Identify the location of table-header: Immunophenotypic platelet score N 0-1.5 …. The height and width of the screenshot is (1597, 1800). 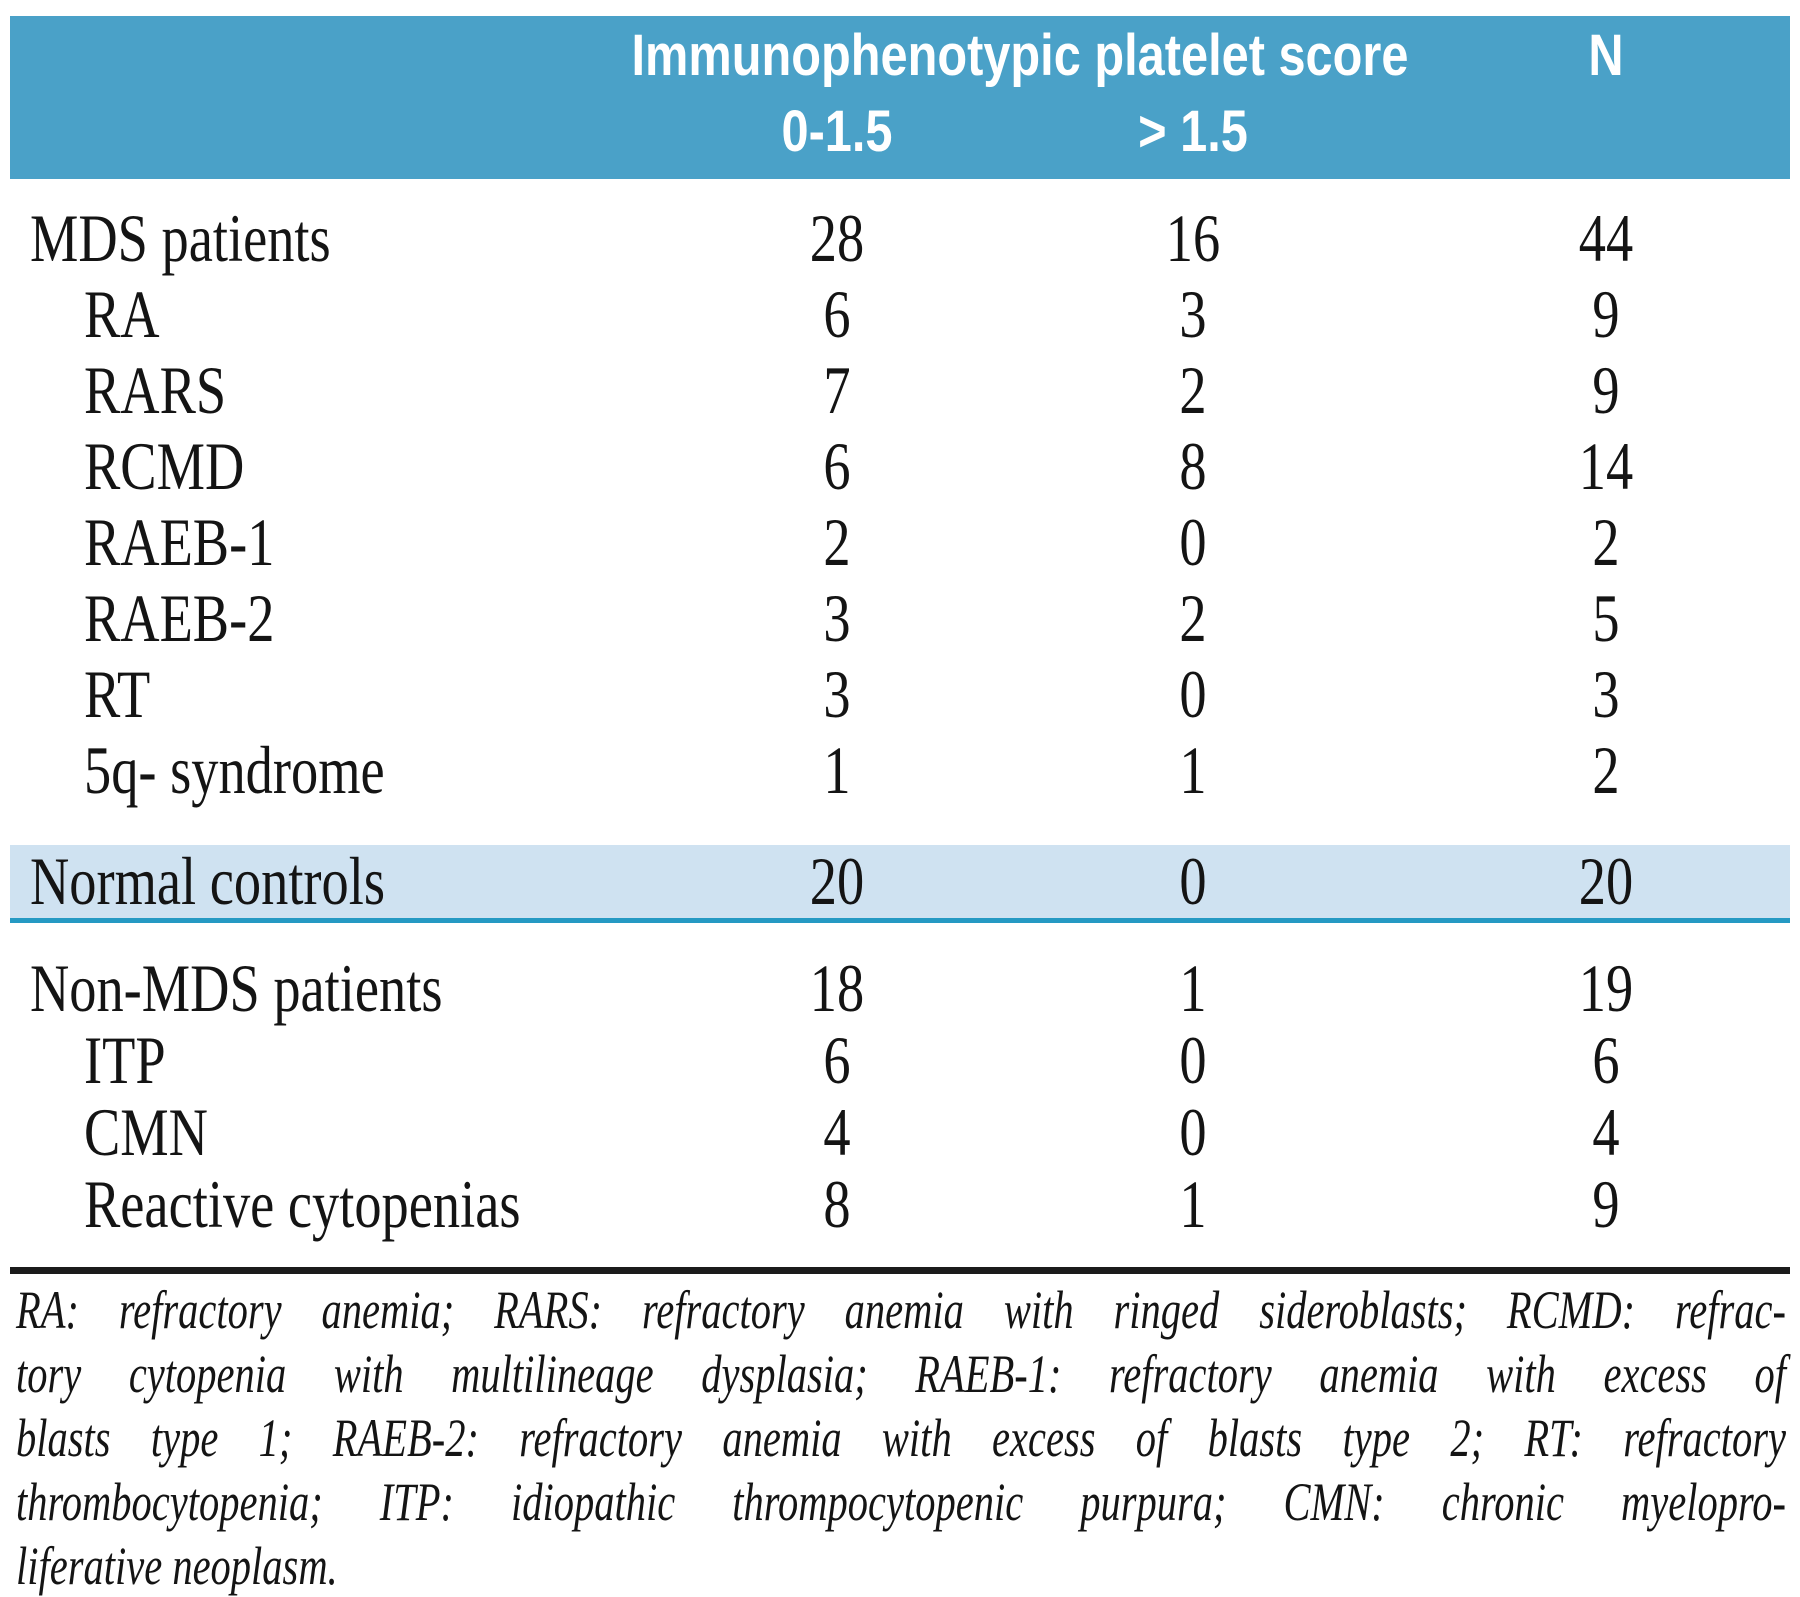
(900, 97).